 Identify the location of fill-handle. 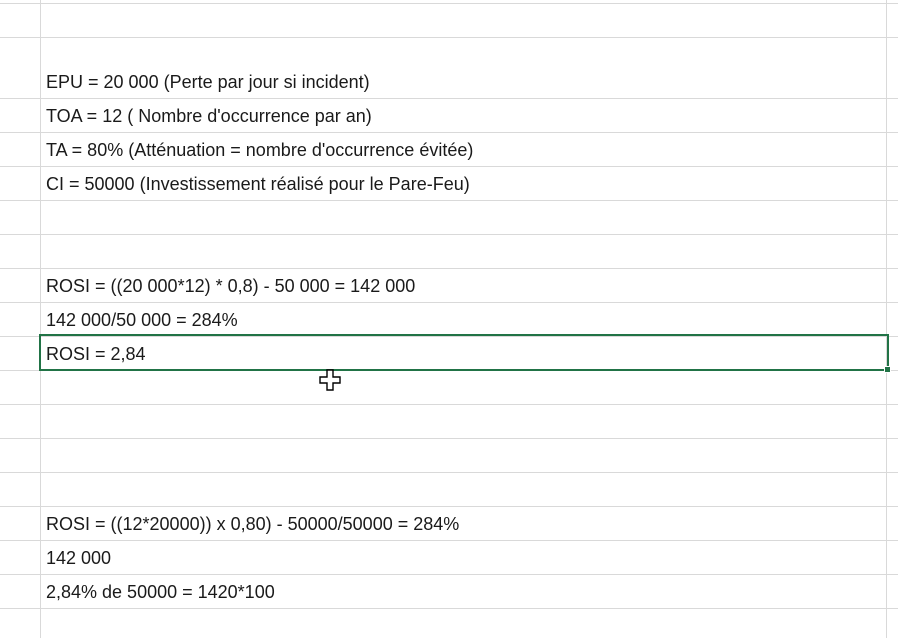
(887, 369).